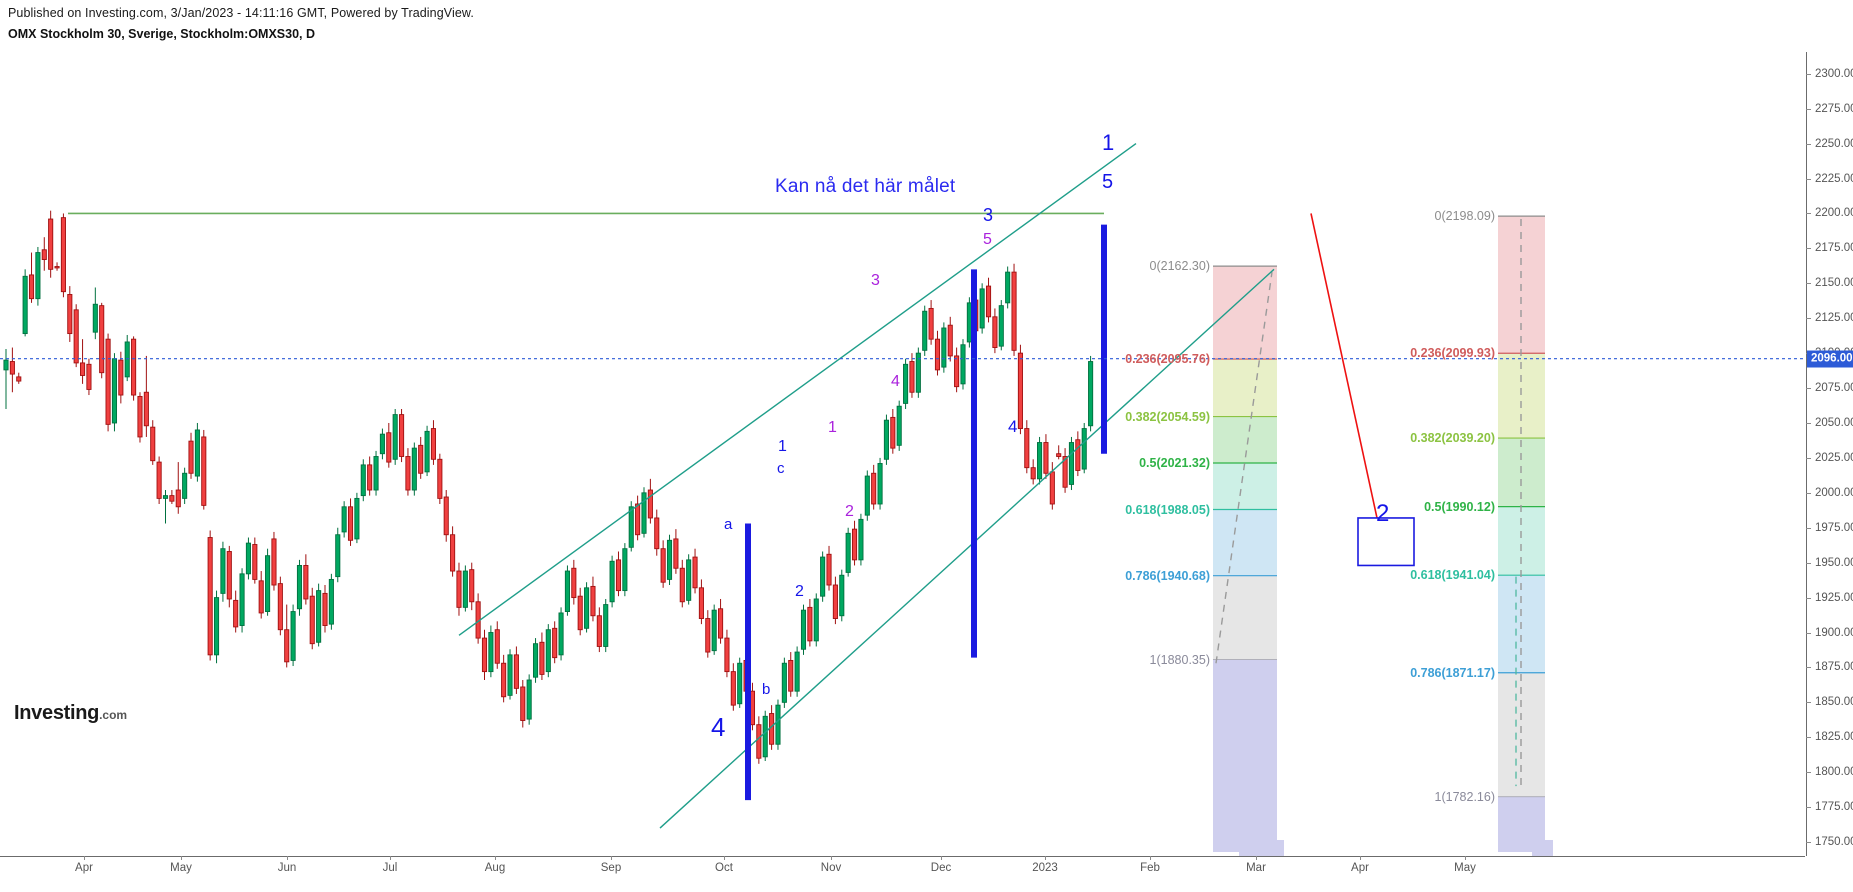 The height and width of the screenshot is (892, 1853). What do you see at coordinates (1834, 283) in the screenshot?
I see `y-tick-label: 2150.00` at bounding box center [1834, 283].